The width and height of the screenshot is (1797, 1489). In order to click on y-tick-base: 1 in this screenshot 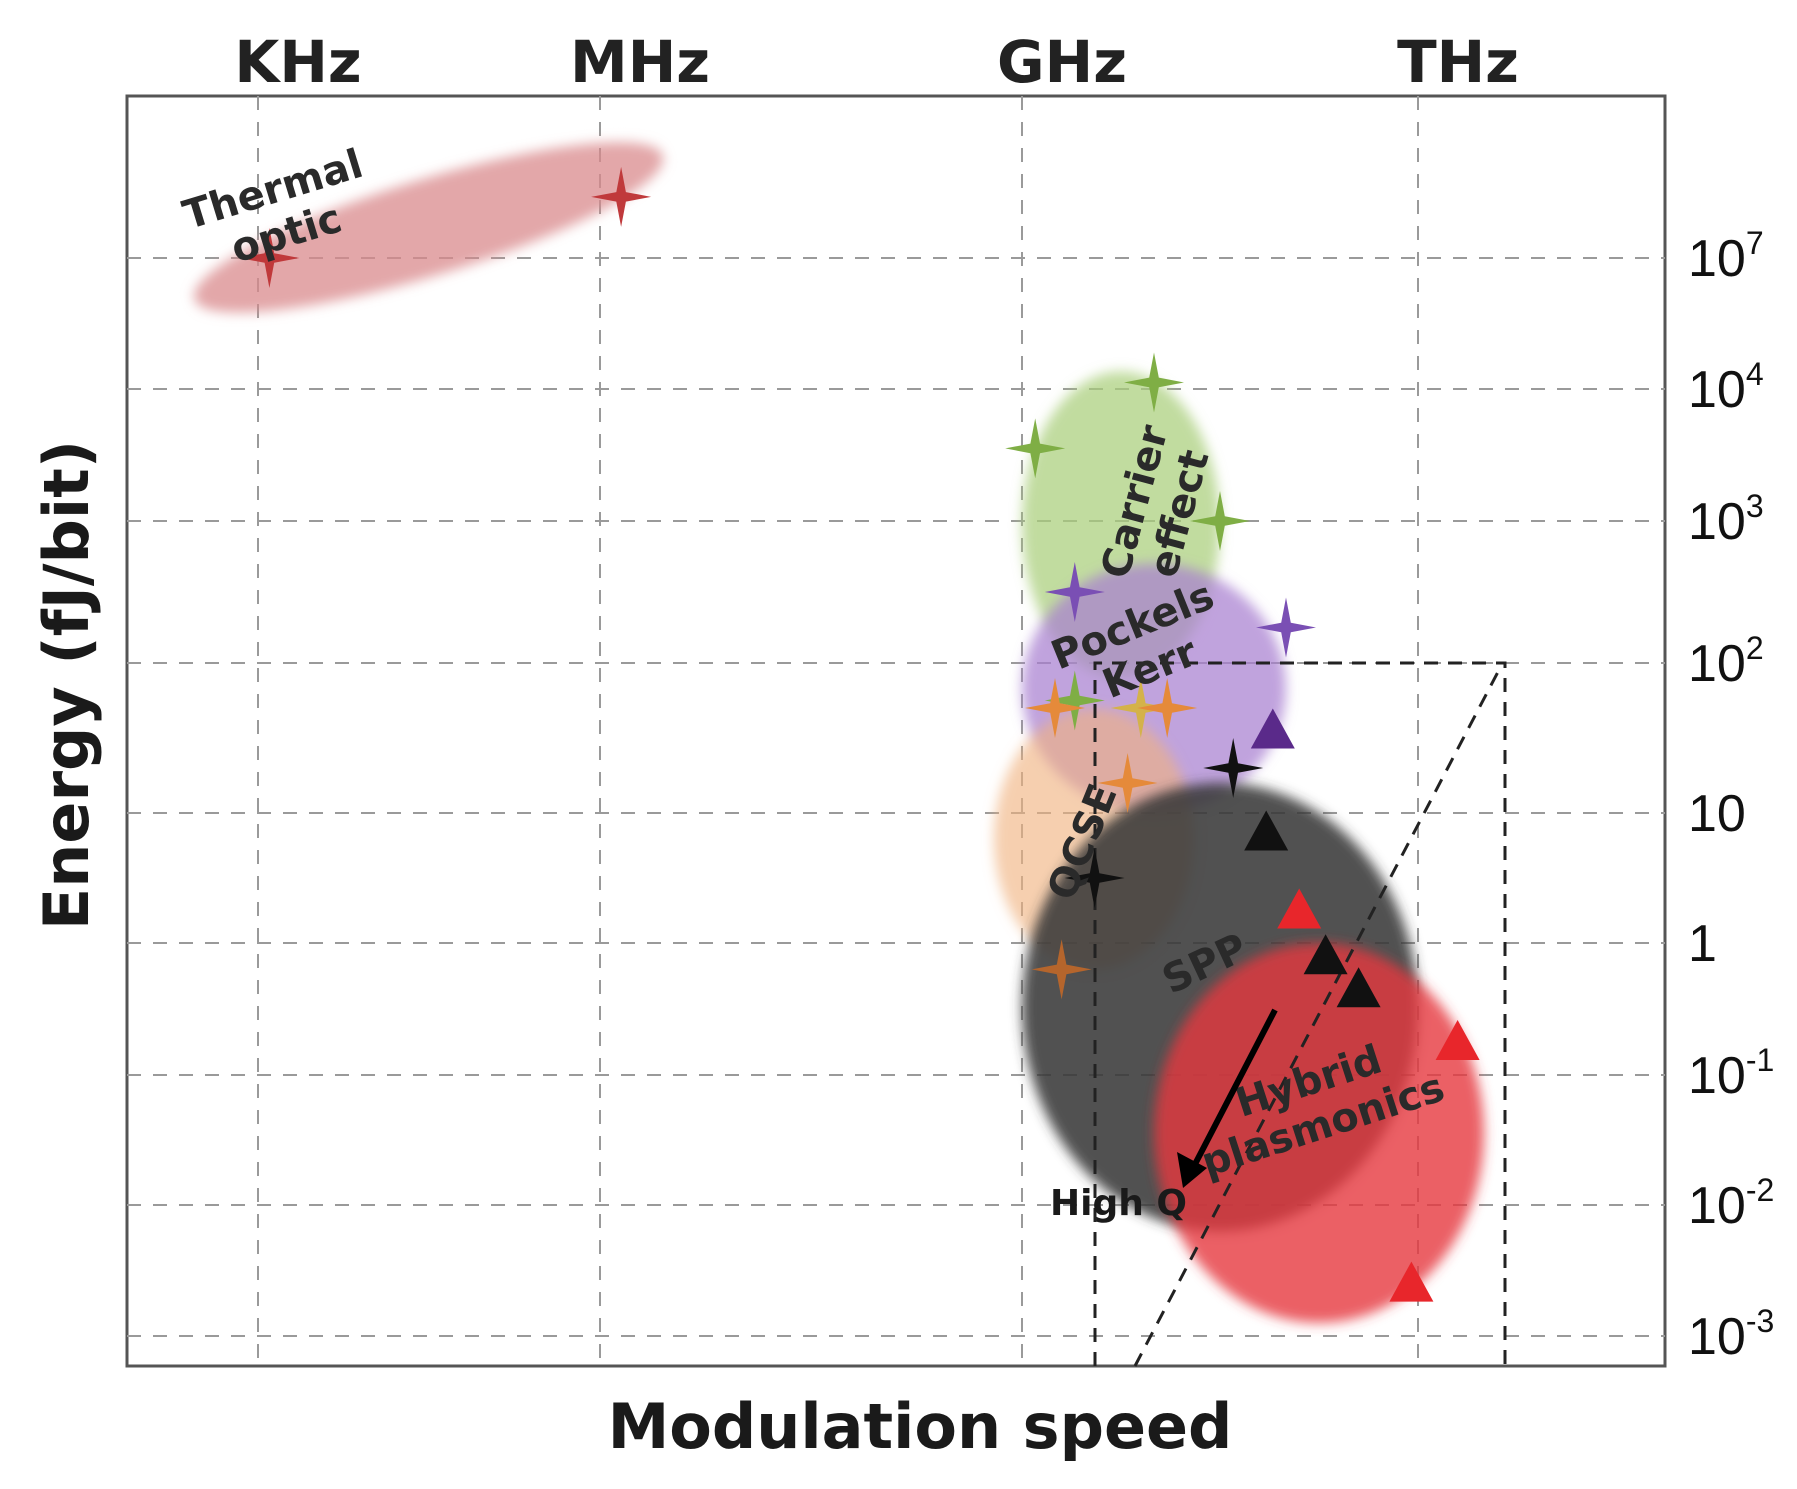, I will do `click(1702, 944)`.